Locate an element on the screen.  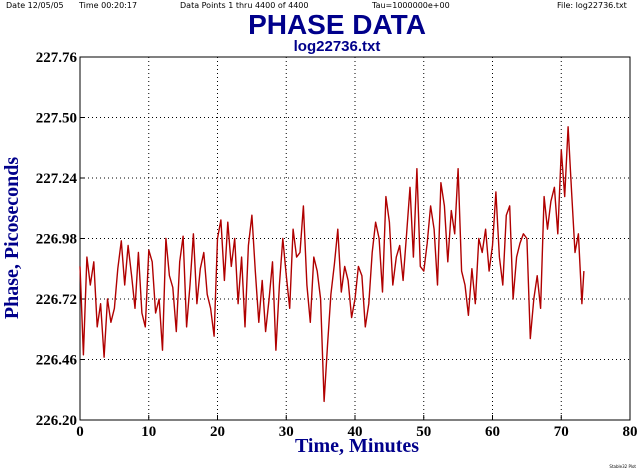
x-tick-label: 40 is located at coordinates (355, 432).